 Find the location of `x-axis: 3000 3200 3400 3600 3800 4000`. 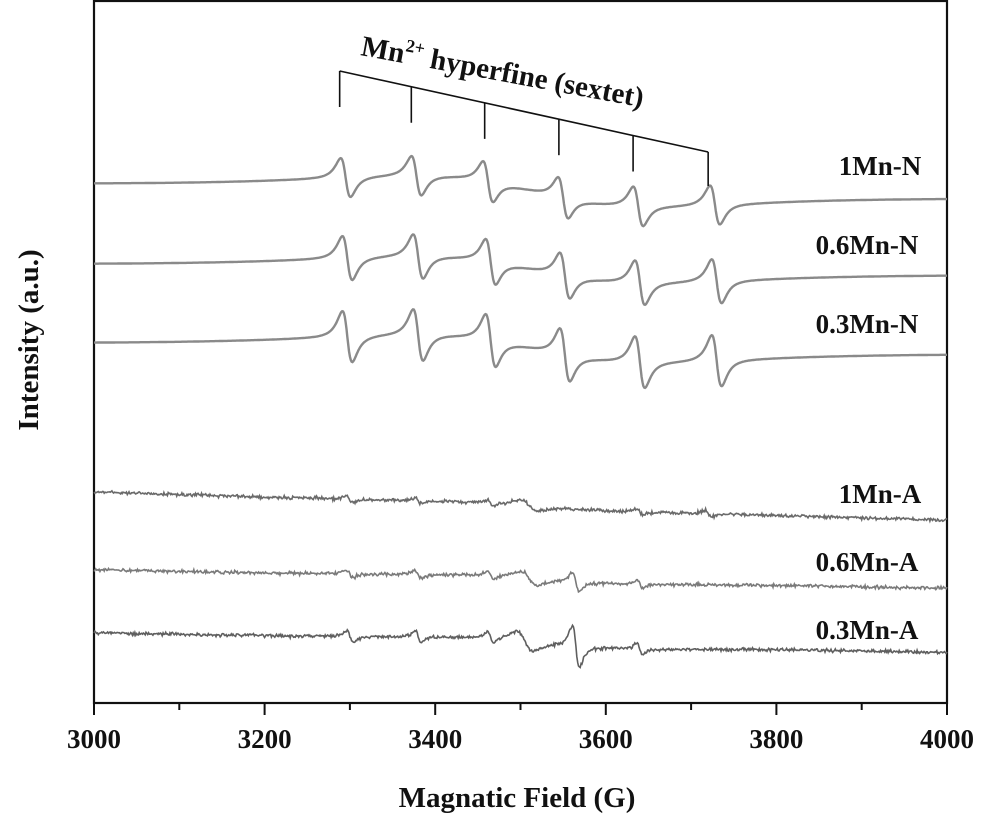

x-axis: 3000 3200 3400 3600 3800 4000 is located at coordinates (520, 728).